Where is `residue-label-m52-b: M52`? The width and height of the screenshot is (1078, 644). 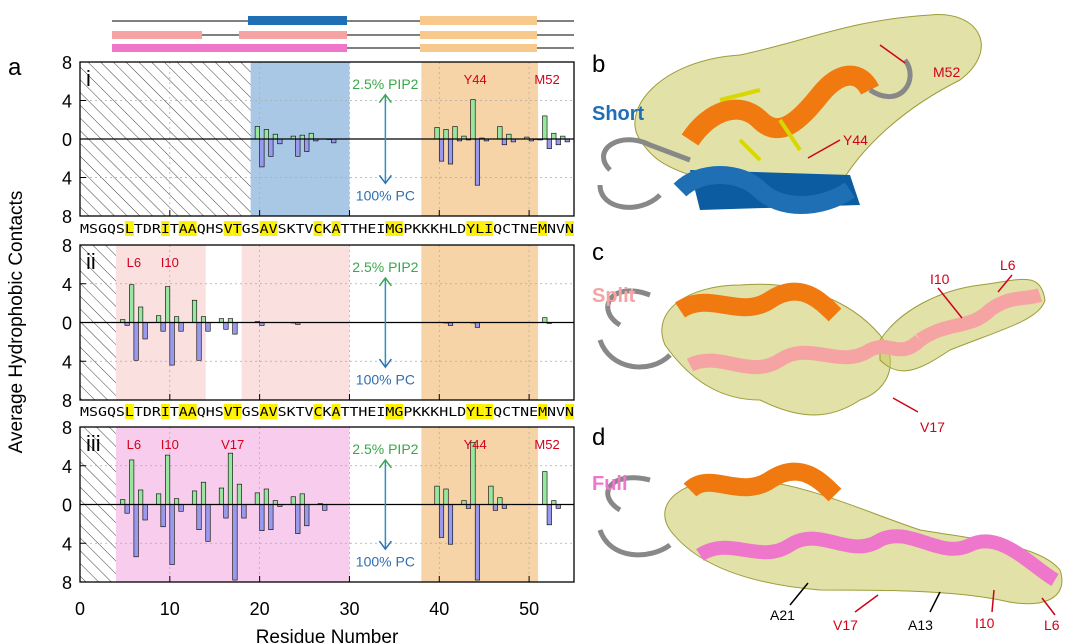 residue-label-m52-b: M52 is located at coordinates (946, 72).